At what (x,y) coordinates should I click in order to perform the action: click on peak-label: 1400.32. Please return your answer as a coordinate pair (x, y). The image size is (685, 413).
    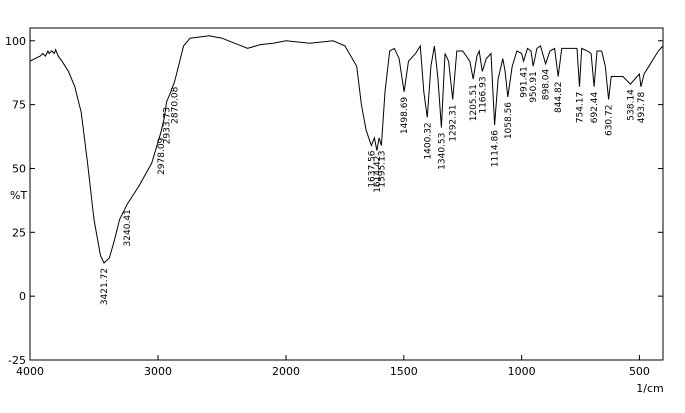
    Looking at the image, I should click on (428, 140).